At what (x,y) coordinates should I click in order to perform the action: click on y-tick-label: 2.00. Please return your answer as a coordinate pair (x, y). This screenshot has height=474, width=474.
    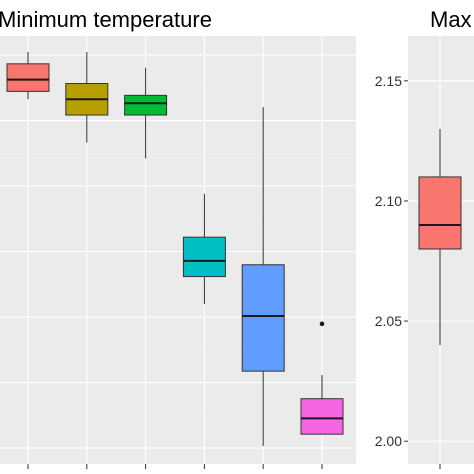
    Looking at the image, I should click on (388, 441).